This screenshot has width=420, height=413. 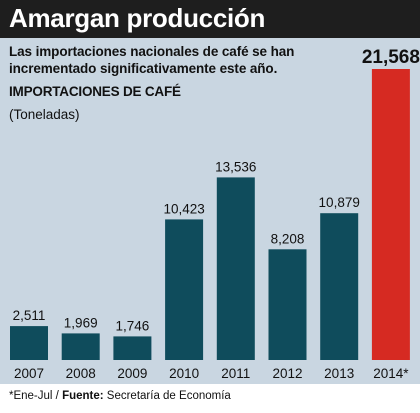 What do you see at coordinates (287, 373) in the screenshot?
I see `tick-label-2012: 2012` at bounding box center [287, 373].